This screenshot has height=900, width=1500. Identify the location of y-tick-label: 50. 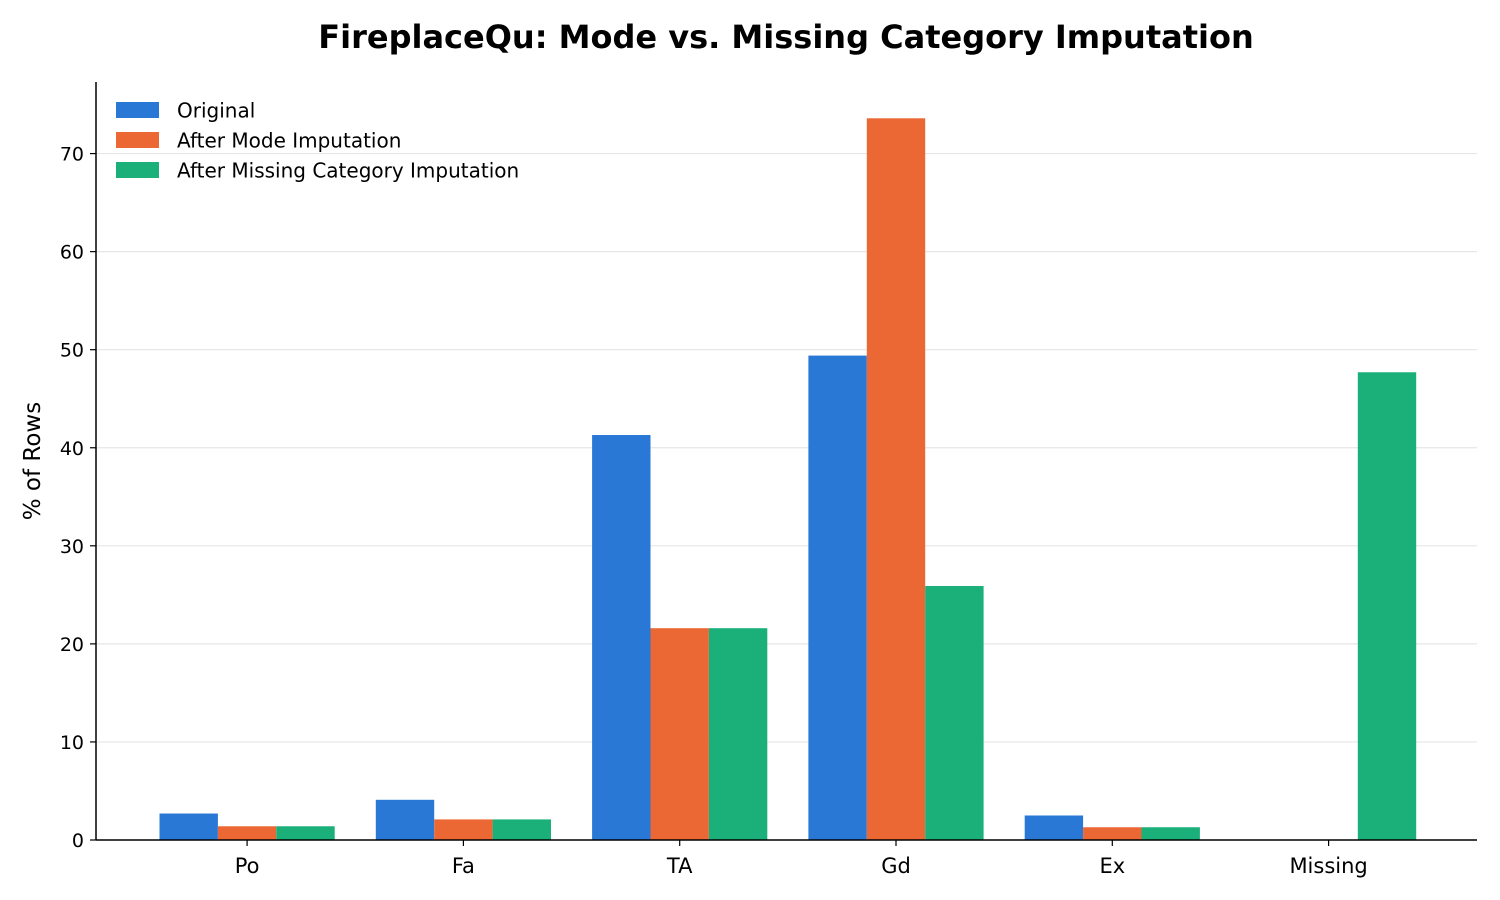
(72, 351).